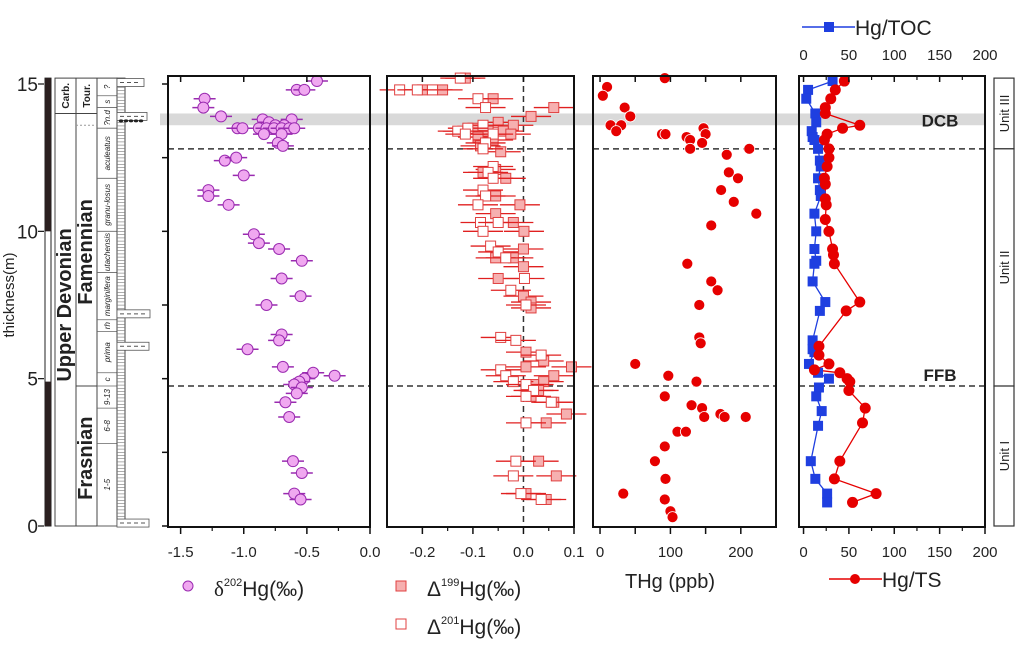  Describe the element at coordinates (244, 552) in the screenshot. I see `x-tick-label: -1.0` at that location.